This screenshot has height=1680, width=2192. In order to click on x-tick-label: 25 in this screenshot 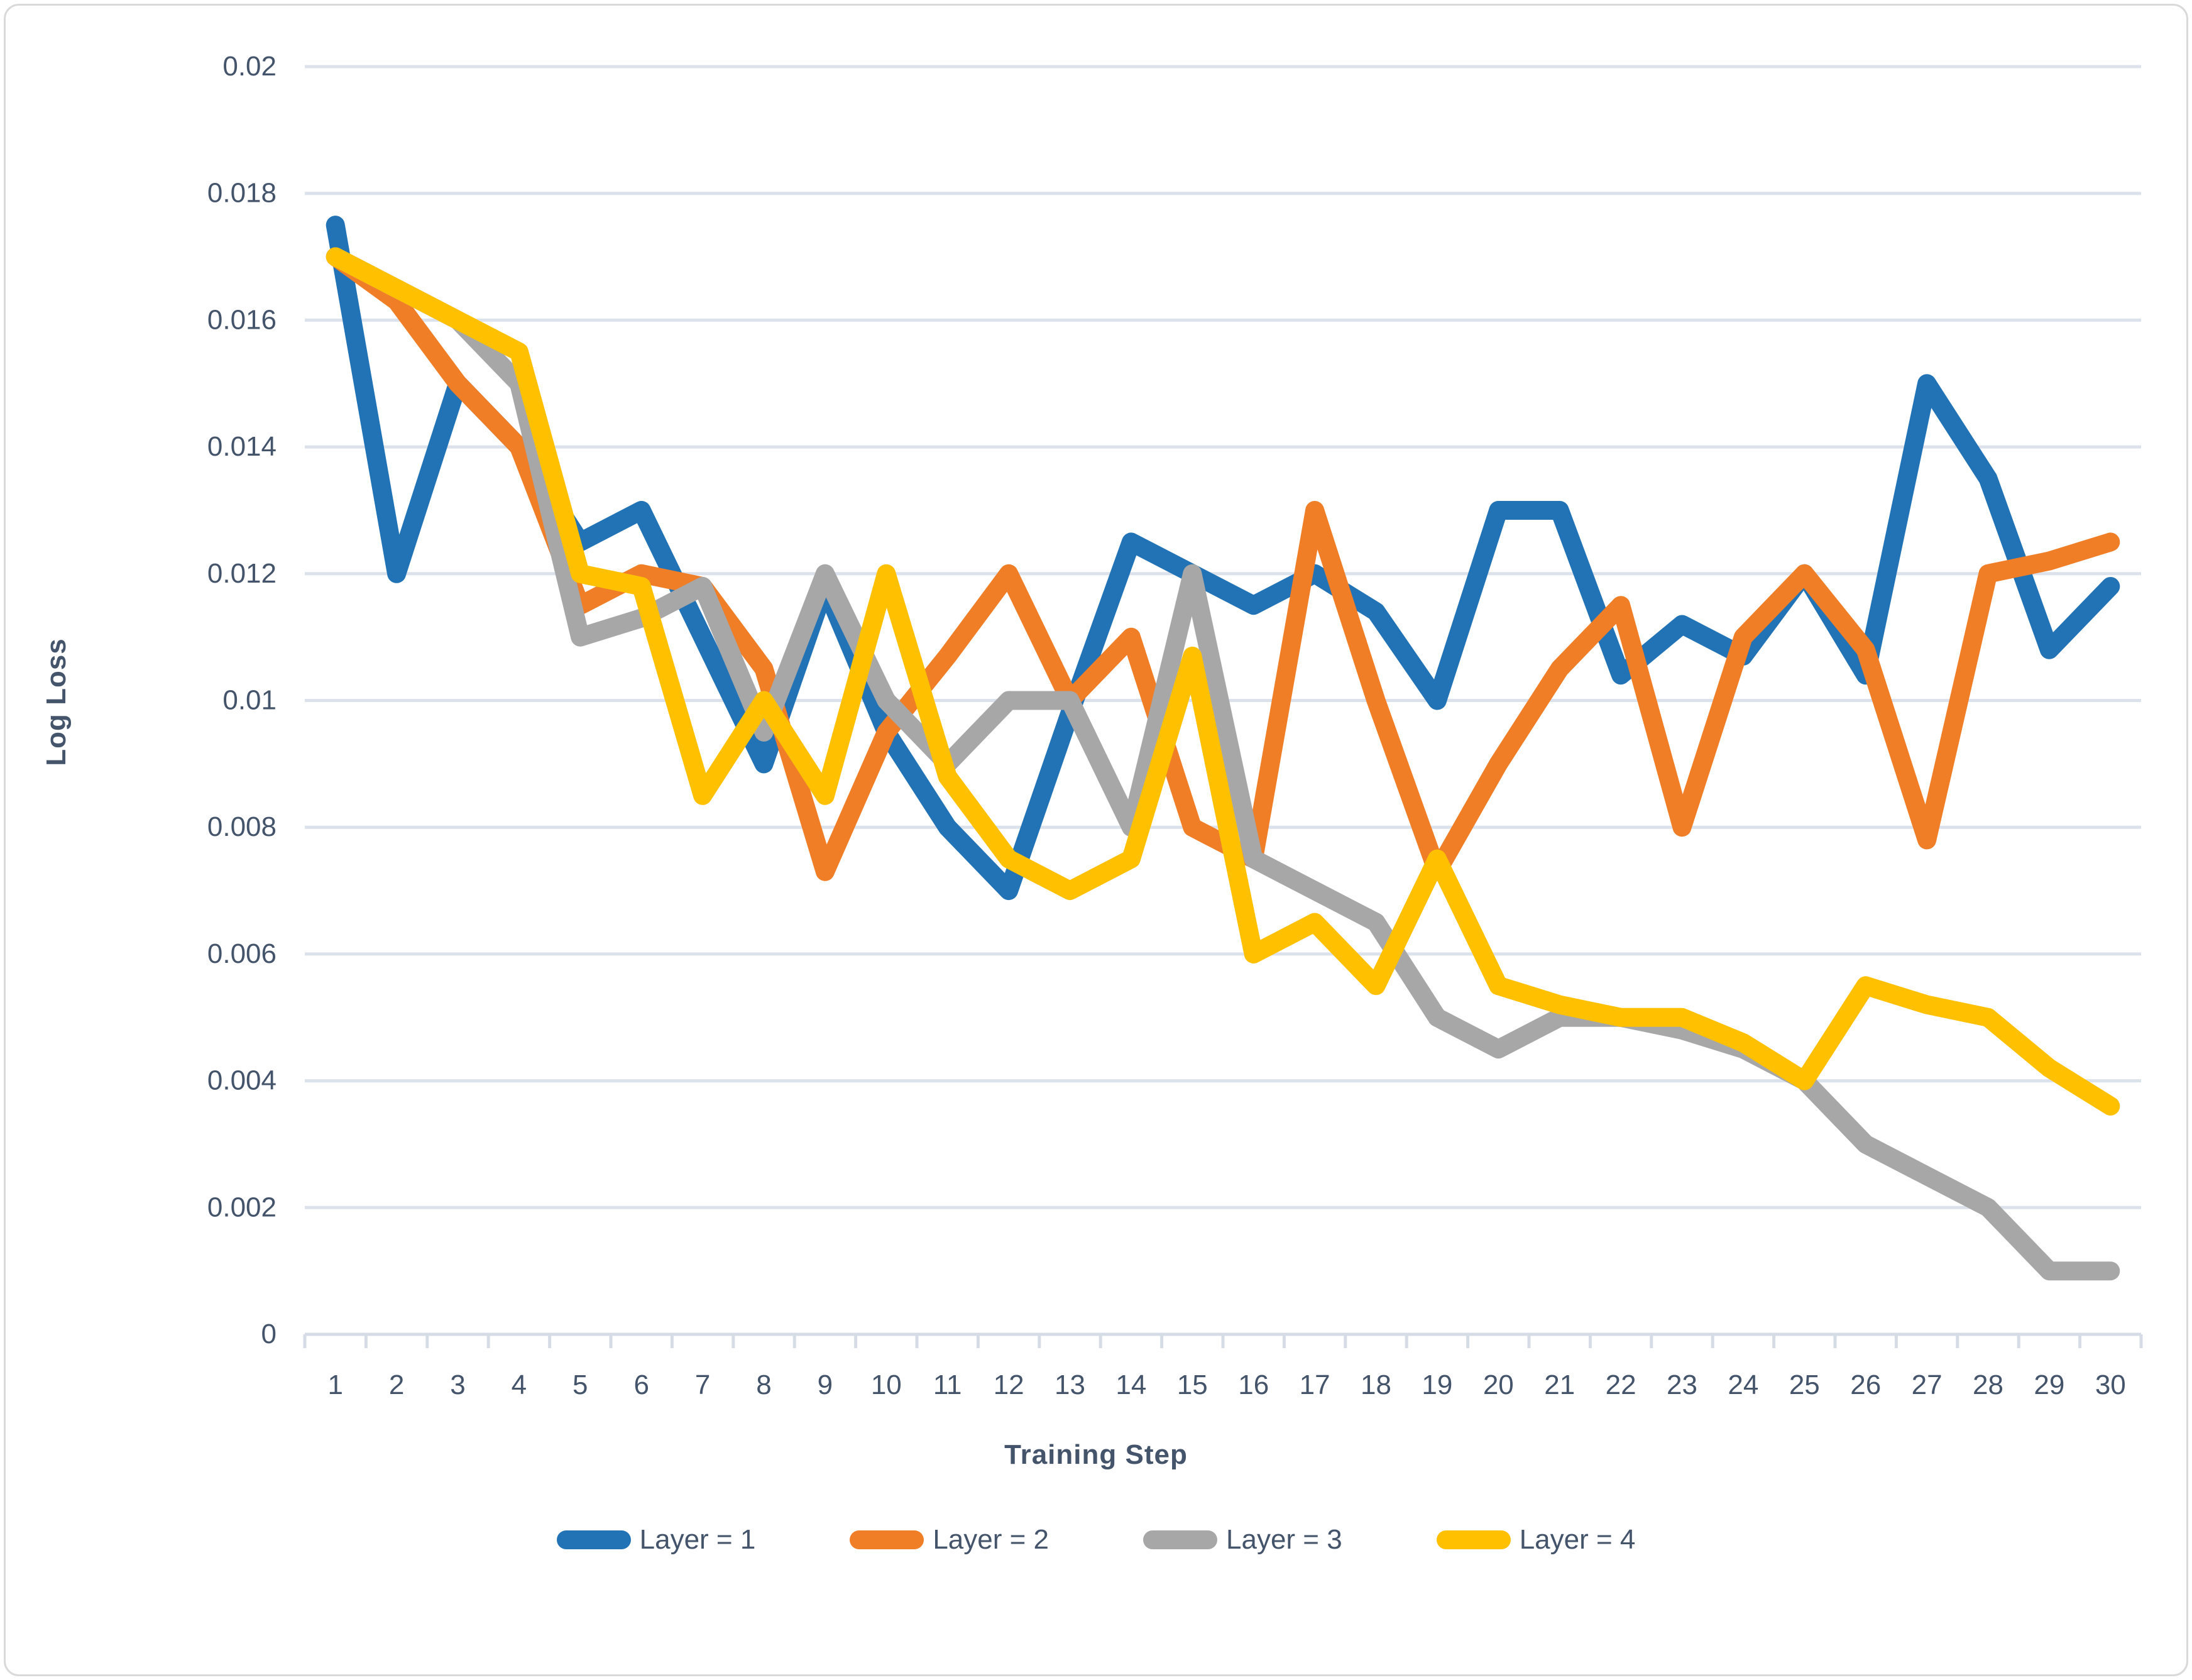, I will do `click(1805, 1385)`.